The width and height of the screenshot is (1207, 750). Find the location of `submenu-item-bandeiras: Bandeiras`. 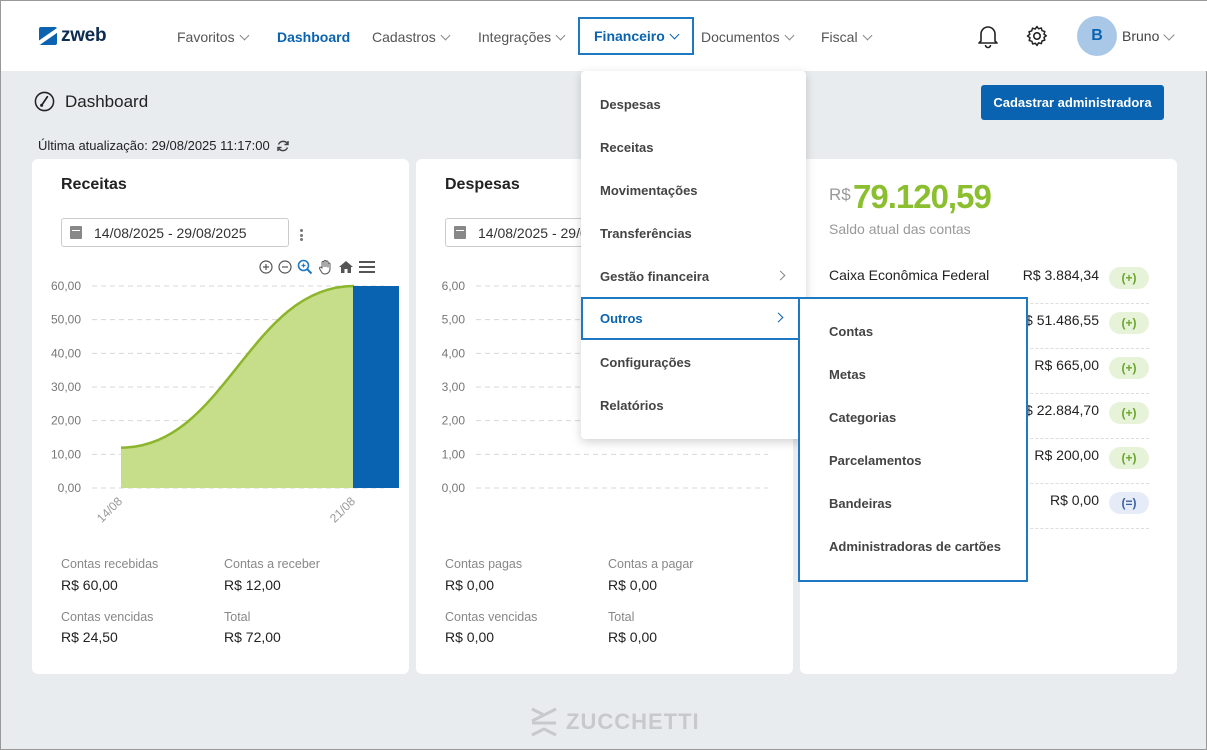

submenu-item-bandeiras: Bandeiras is located at coordinates (860, 503).